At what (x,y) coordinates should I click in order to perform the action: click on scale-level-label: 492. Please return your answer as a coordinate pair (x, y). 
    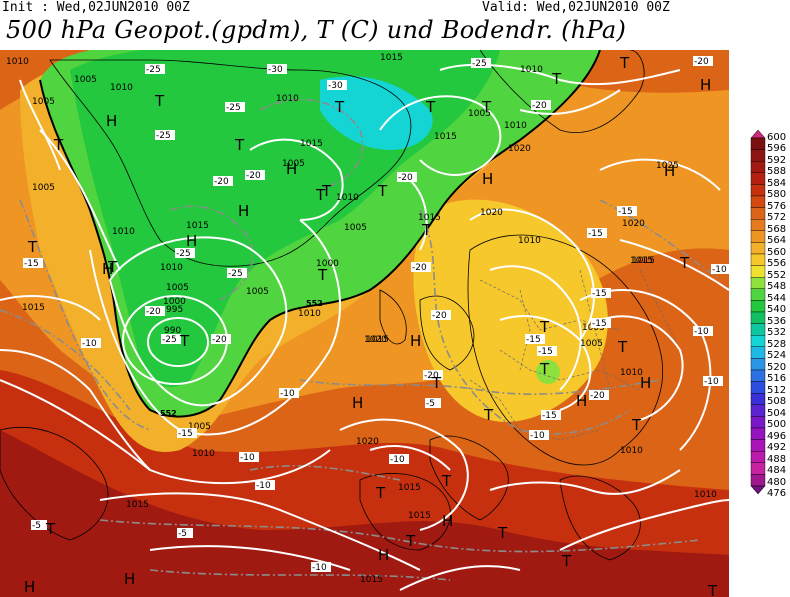
    Looking at the image, I should click on (777, 448).